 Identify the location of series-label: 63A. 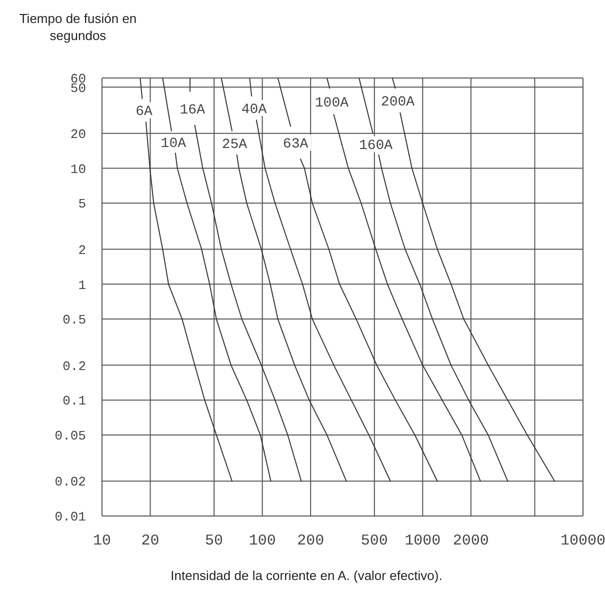
(295, 144).